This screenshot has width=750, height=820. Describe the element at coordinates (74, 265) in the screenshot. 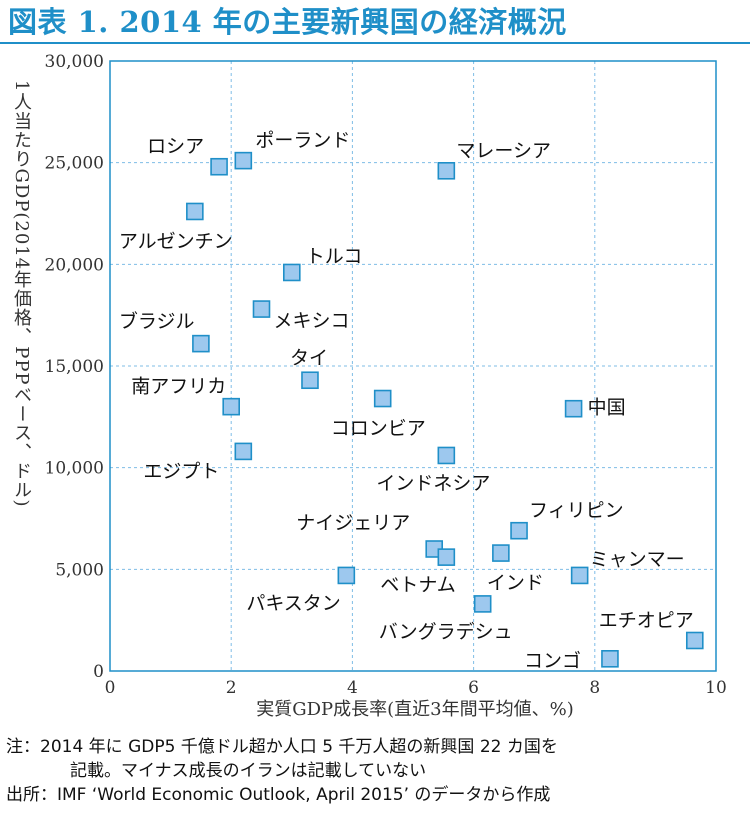

I see `y-tick-label: 20,000` at that location.